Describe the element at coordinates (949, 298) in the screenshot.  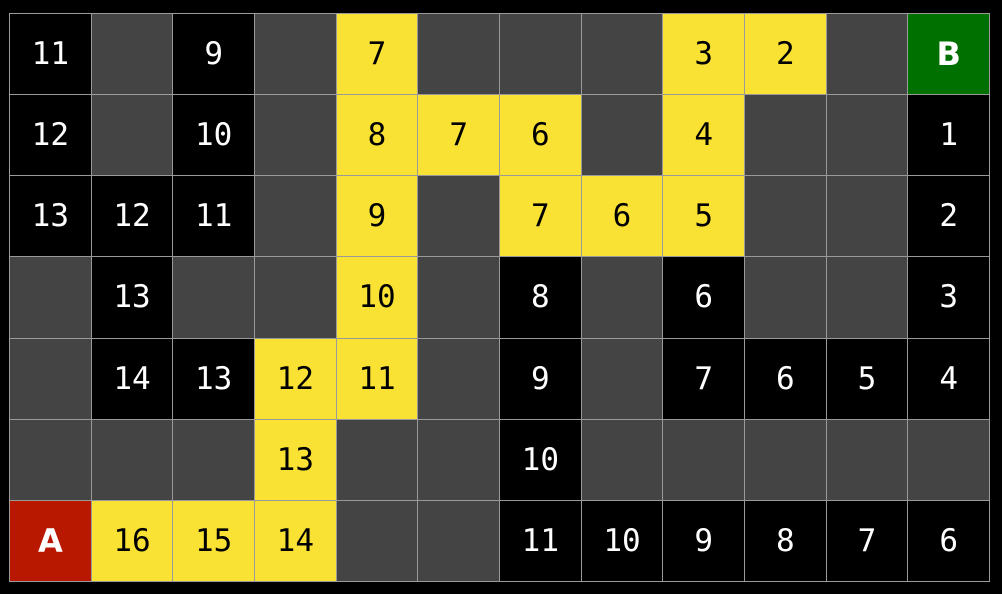
I see `visited-cell: 3` at that location.